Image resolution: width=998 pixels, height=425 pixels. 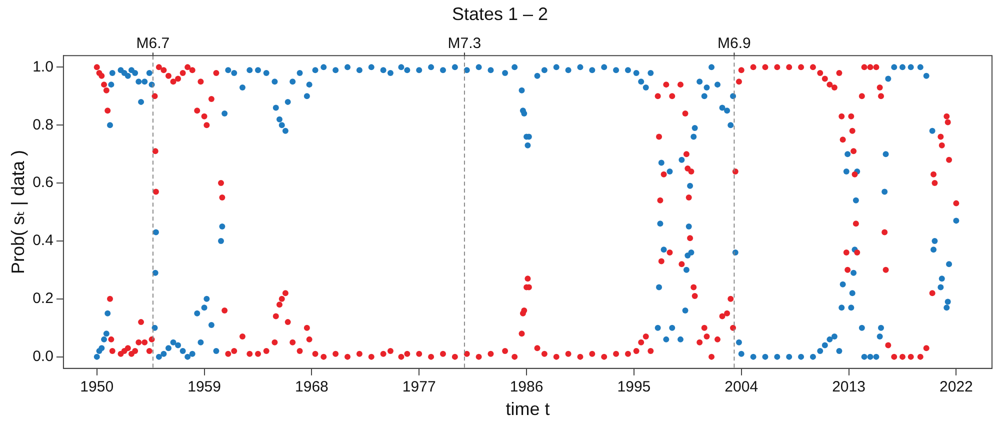 I want to click on x-tick-label: 1950, so click(x=97, y=387).